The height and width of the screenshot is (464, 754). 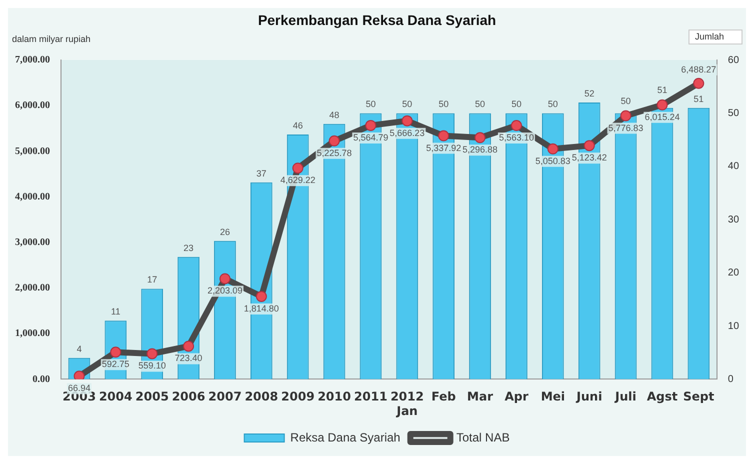 I want to click on x-tick-label: Juni, so click(x=589, y=397).